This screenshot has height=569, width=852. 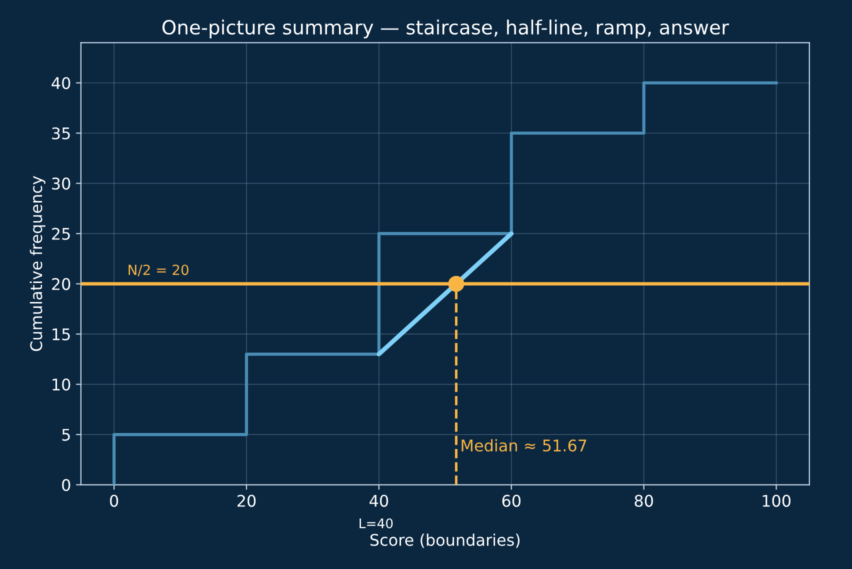 What do you see at coordinates (61, 133) in the screenshot?
I see `y-tick-label: 35` at bounding box center [61, 133].